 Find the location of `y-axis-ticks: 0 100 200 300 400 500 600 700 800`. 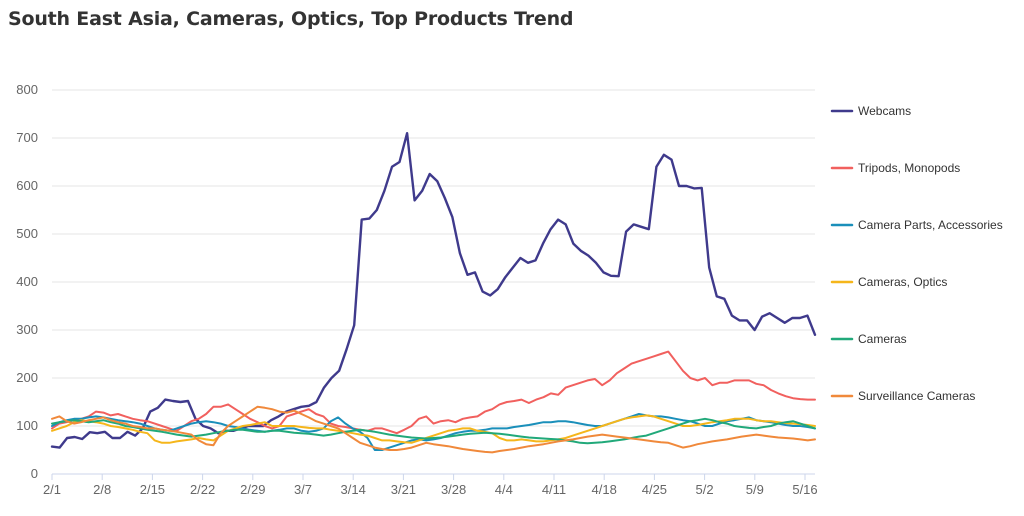

y-axis-ticks: 0 100 200 300 400 500 600 700 800 is located at coordinates (27, 281).